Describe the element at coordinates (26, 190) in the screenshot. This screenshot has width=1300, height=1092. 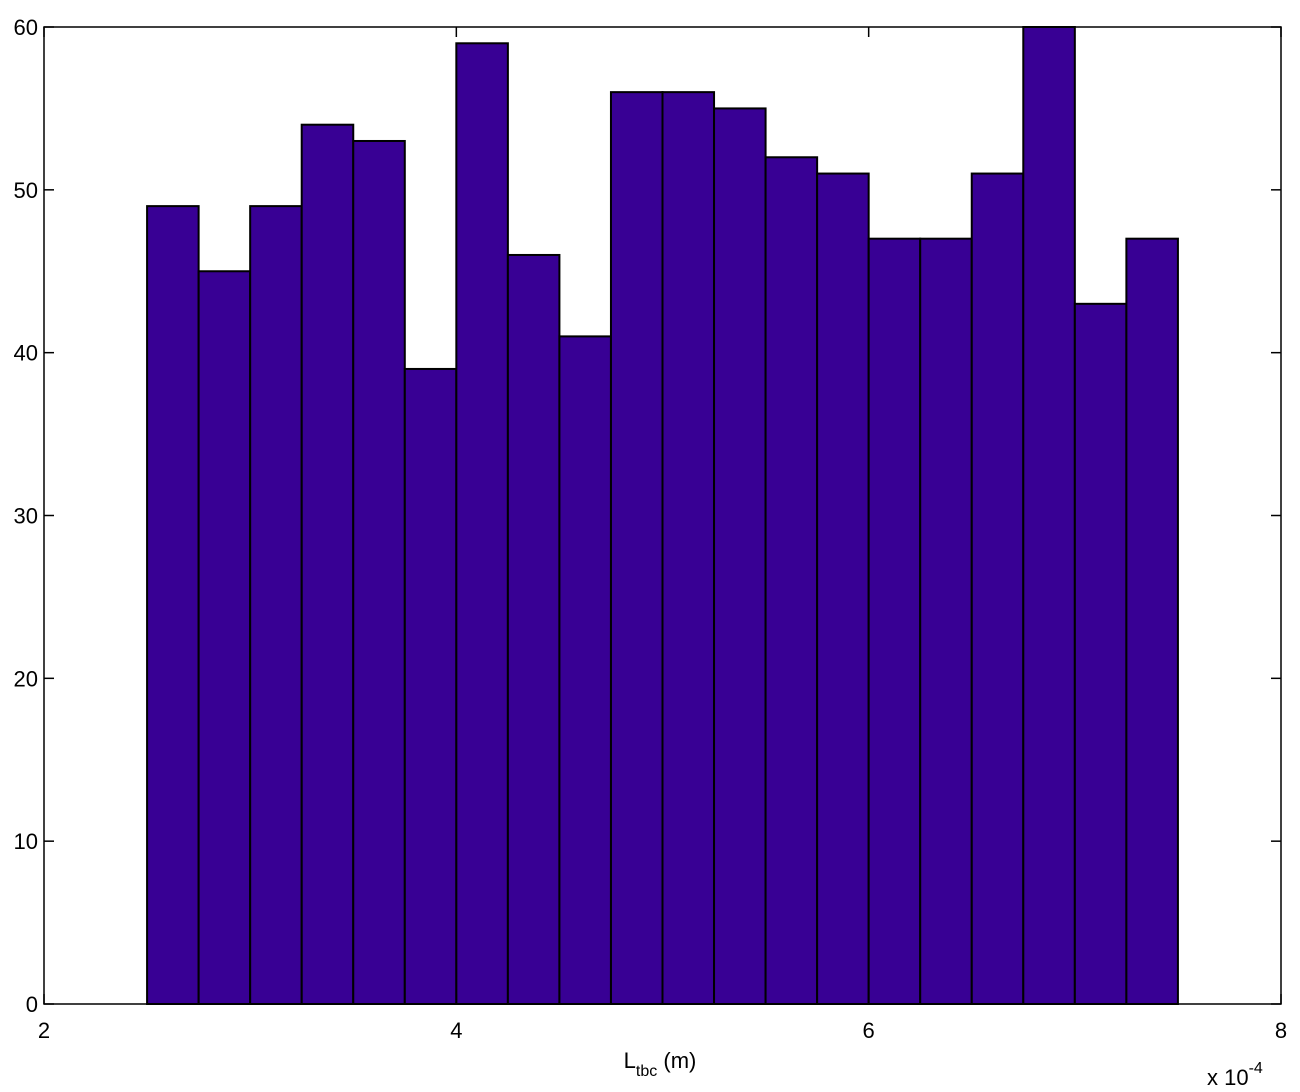
I see `y-tick-label: 50` at that location.